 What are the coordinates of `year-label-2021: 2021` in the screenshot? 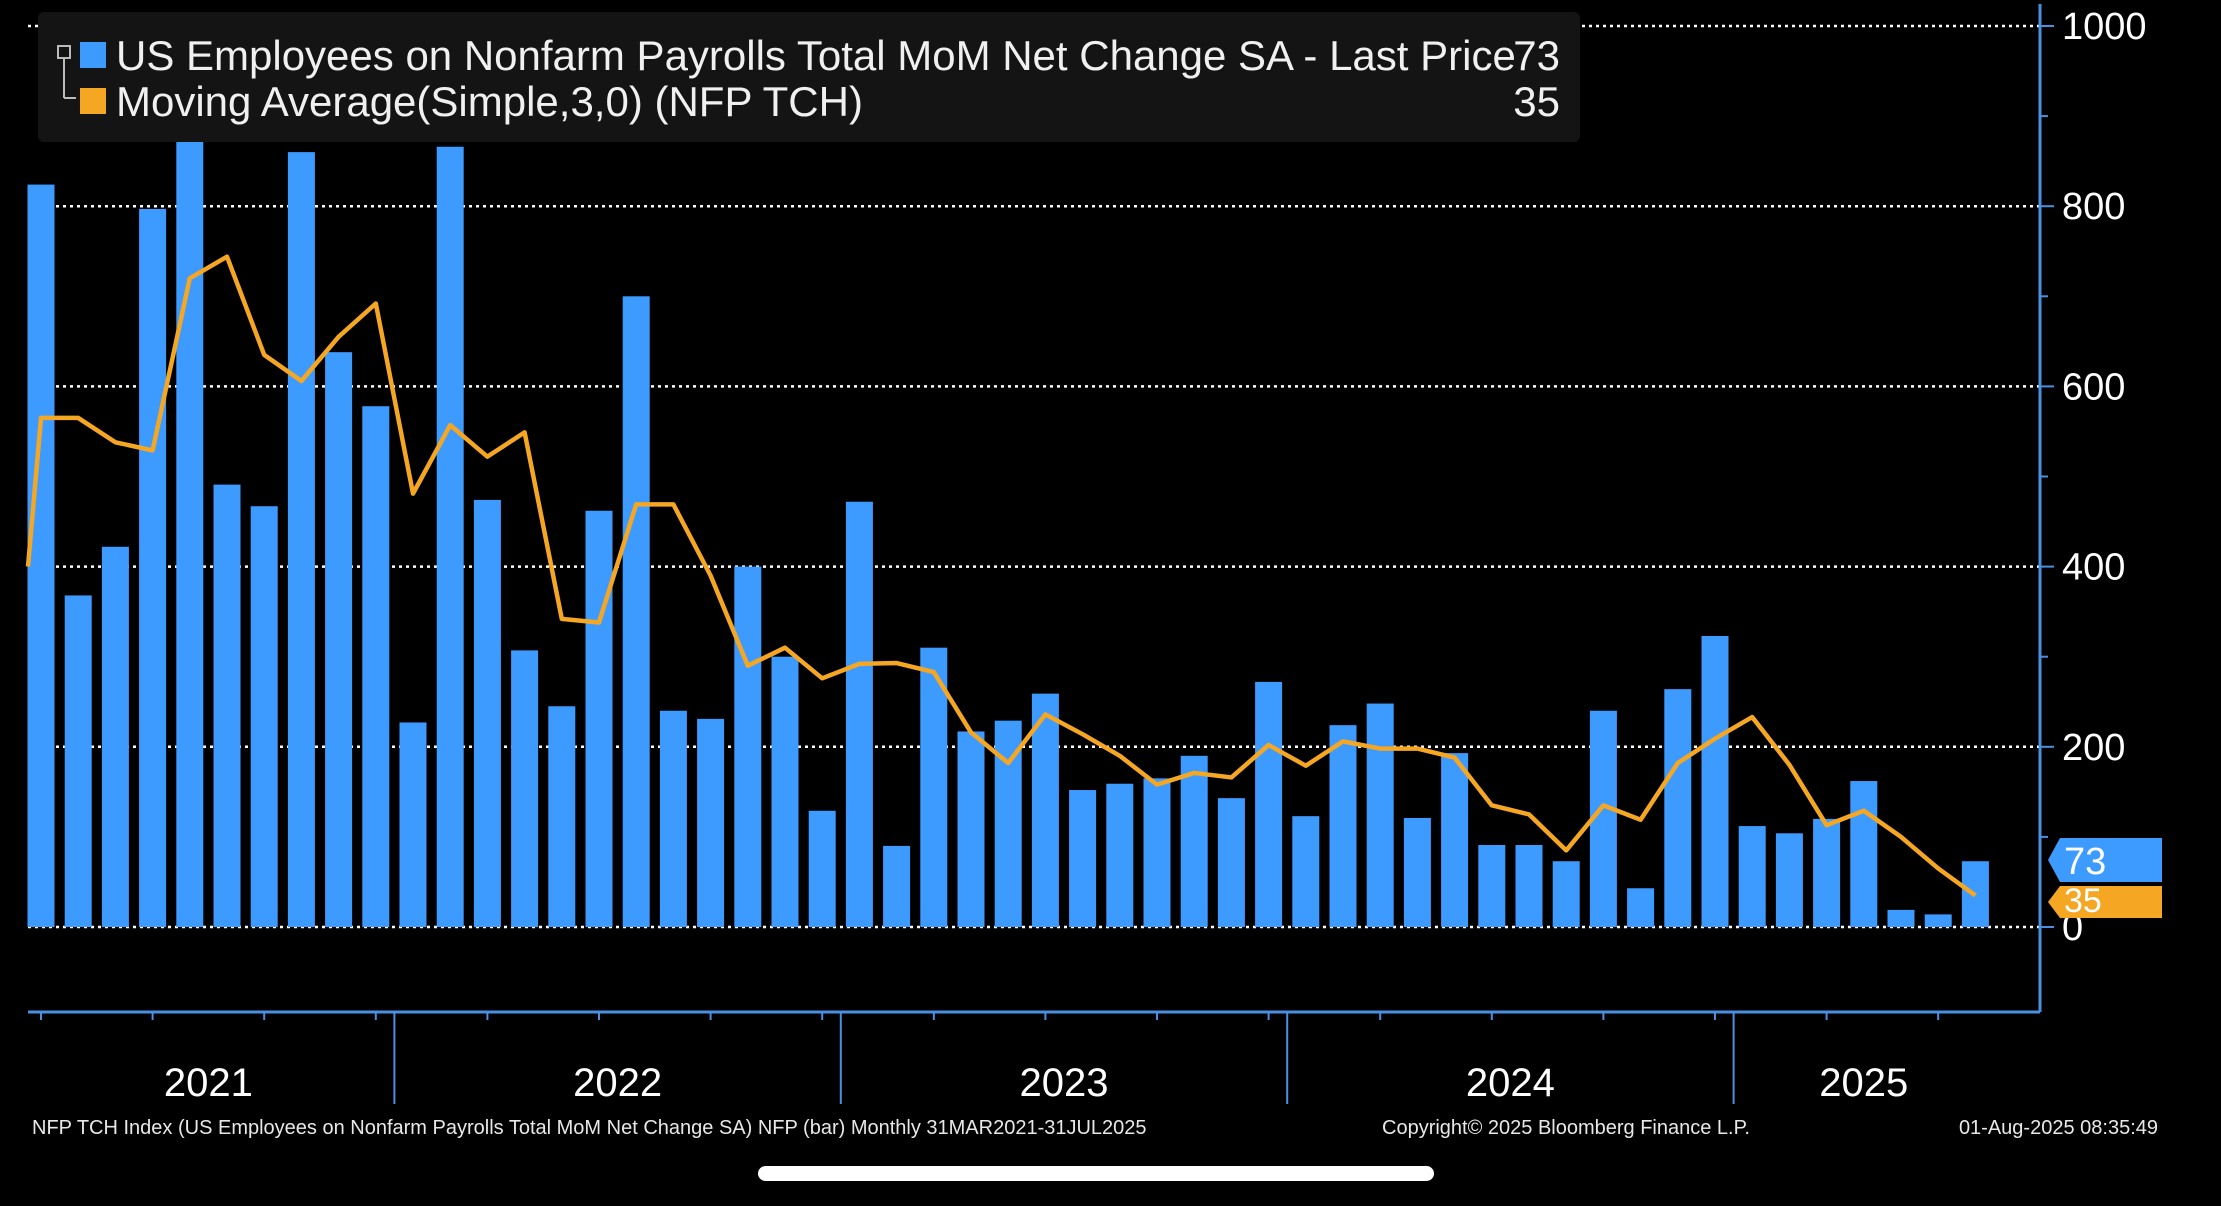 It's located at (208, 1083).